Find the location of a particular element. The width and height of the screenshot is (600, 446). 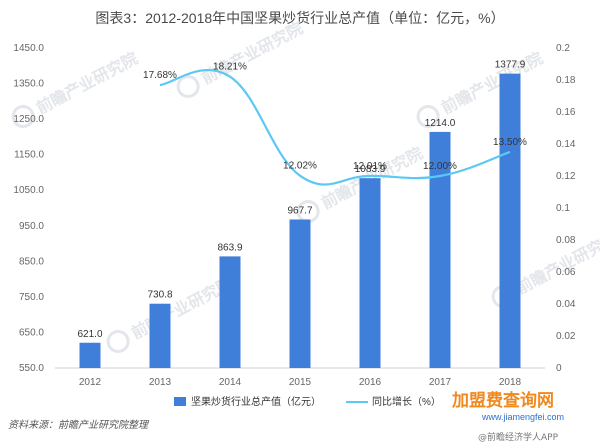

x-tick-label: 2013 is located at coordinates (160, 382).